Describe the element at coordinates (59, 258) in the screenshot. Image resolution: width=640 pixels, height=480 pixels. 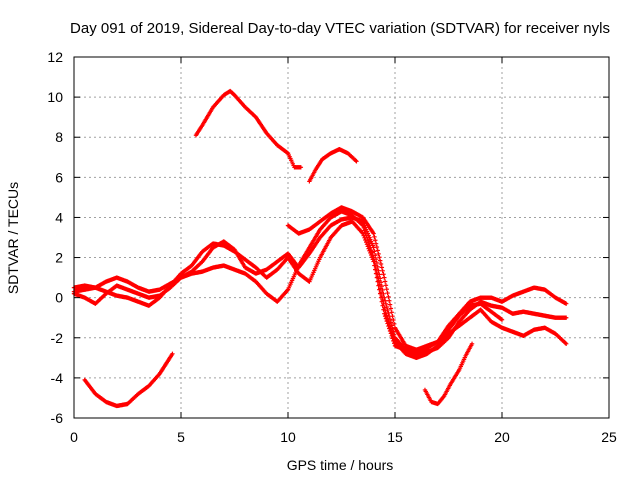
I see `y-tick-label: 2` at that location.